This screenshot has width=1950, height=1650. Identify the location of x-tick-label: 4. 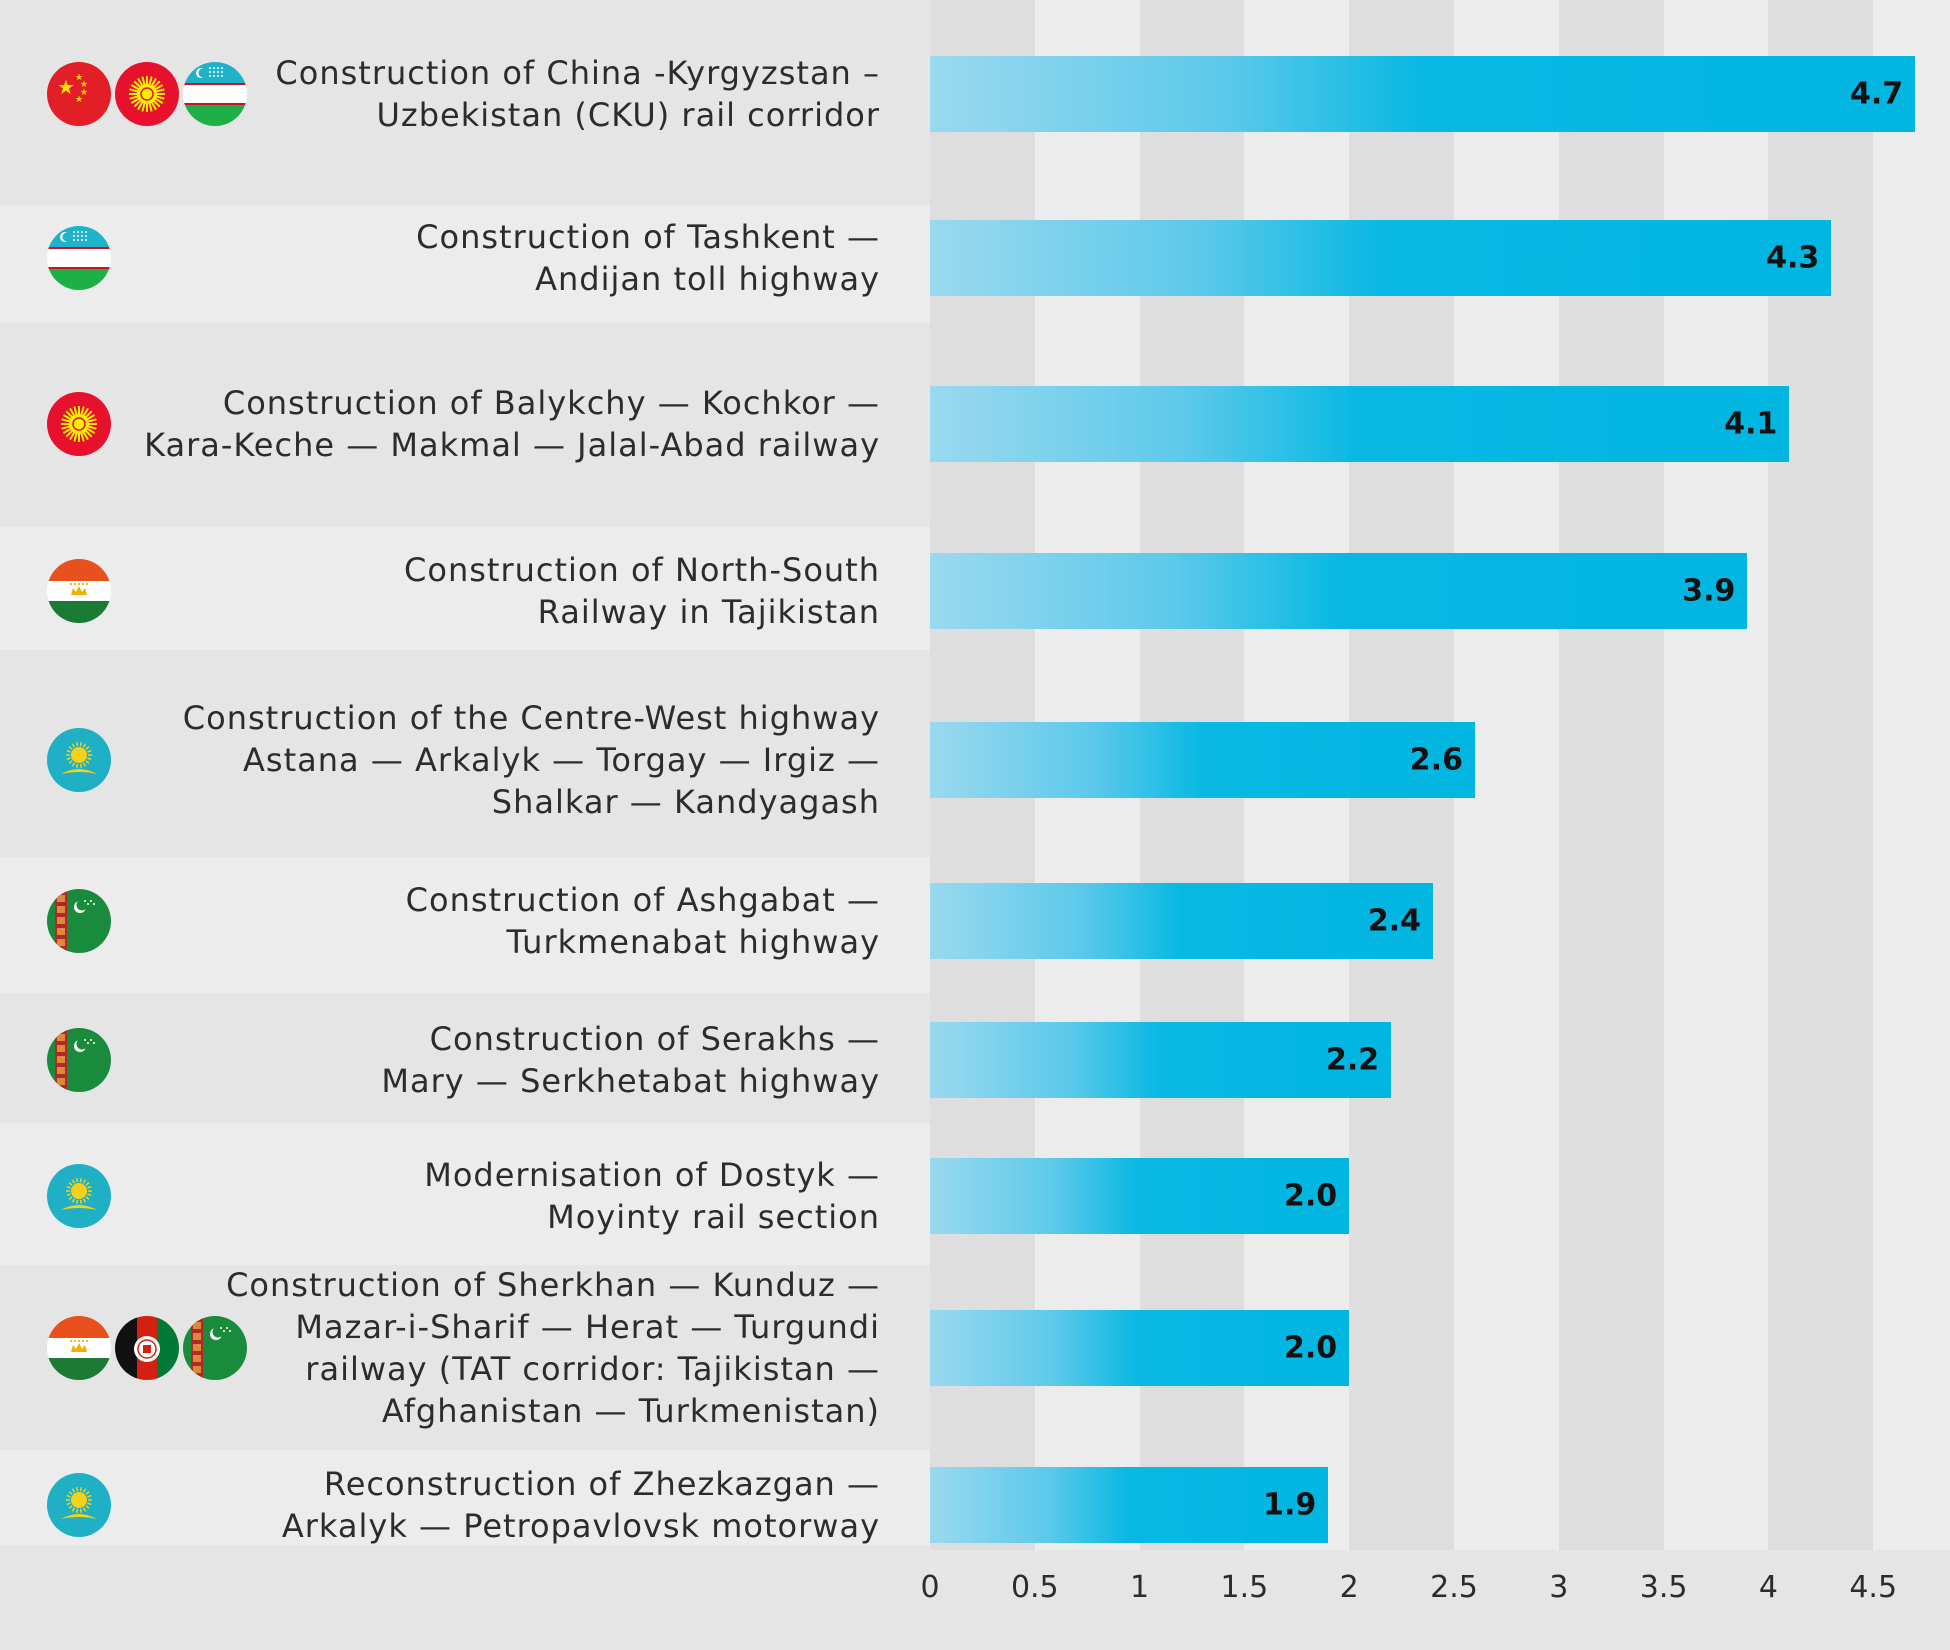
(1768, 1587).